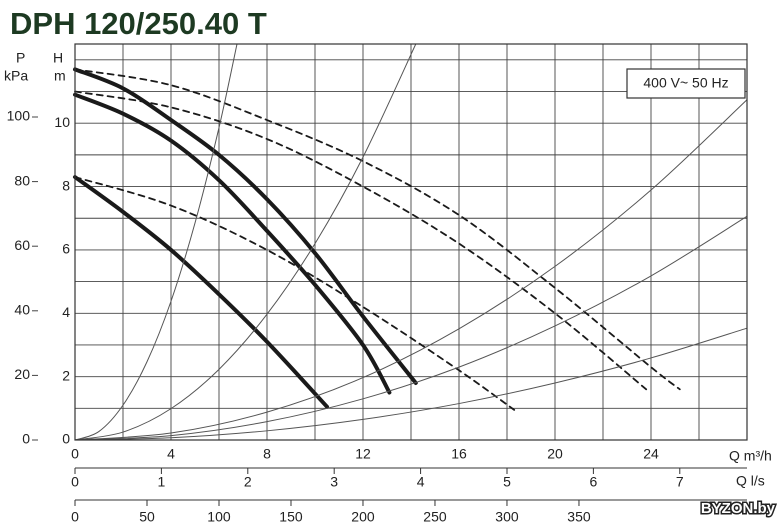  Describe the element at coordinates (147, 517) in the screenshot. I see `x3-tick-label: 50` at that location.